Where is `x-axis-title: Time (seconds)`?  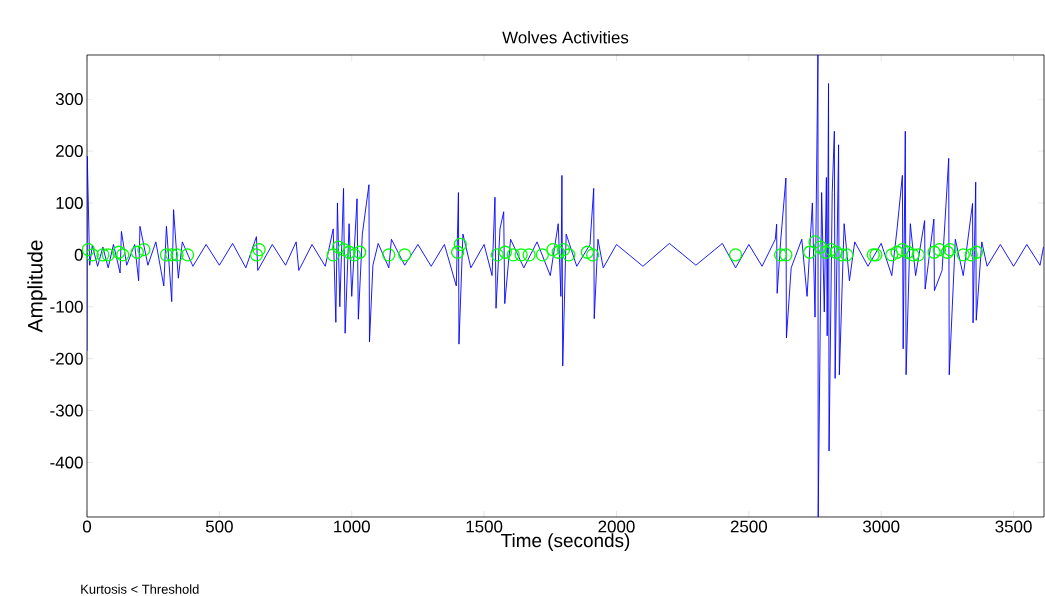
x-axis-title: Time (seconds) is located at coordinates (565, 542).